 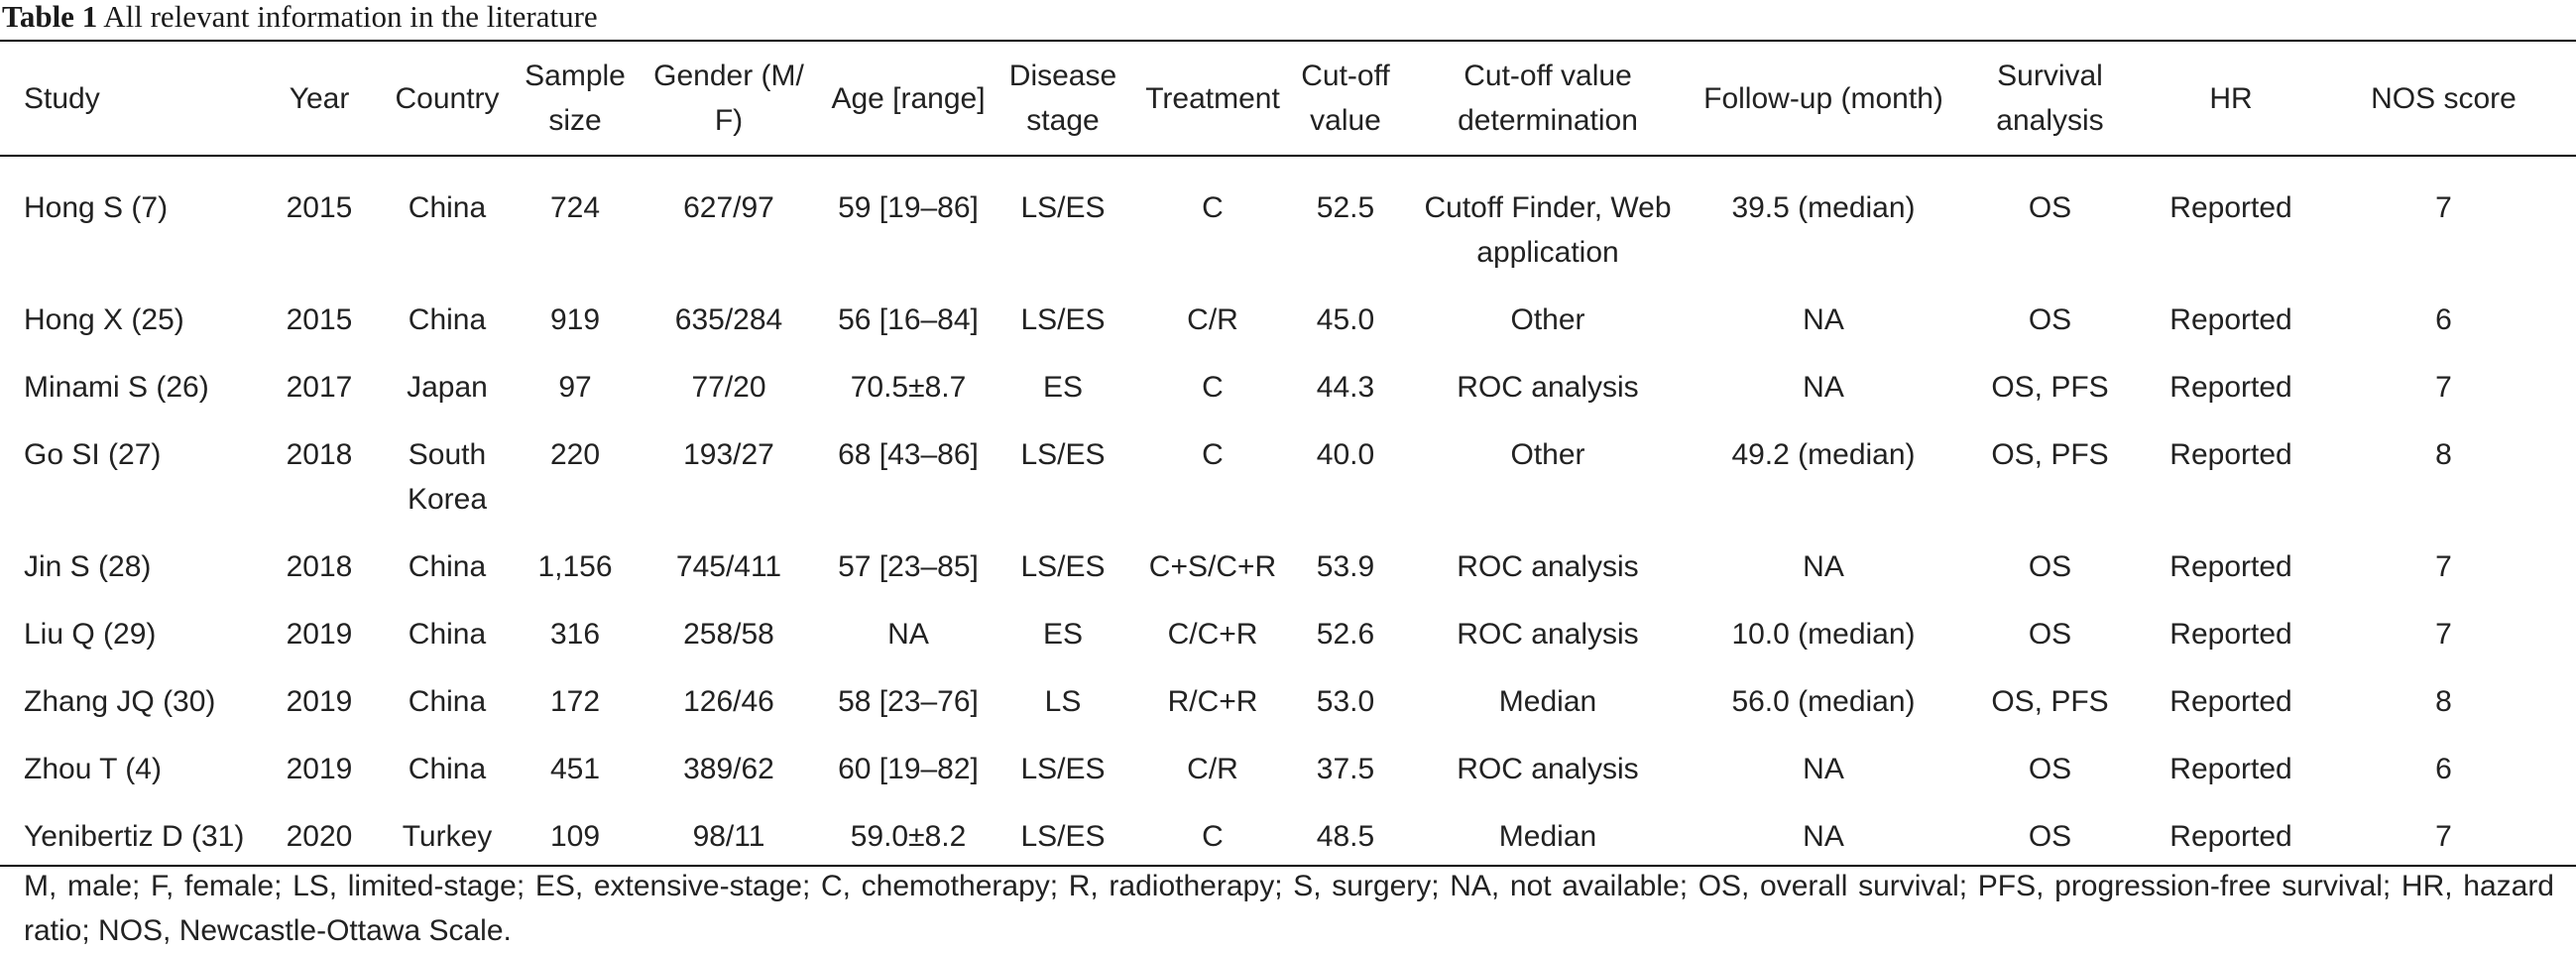 I want to click on cell-age: 57 [23–85], so click(x=909, y=566).